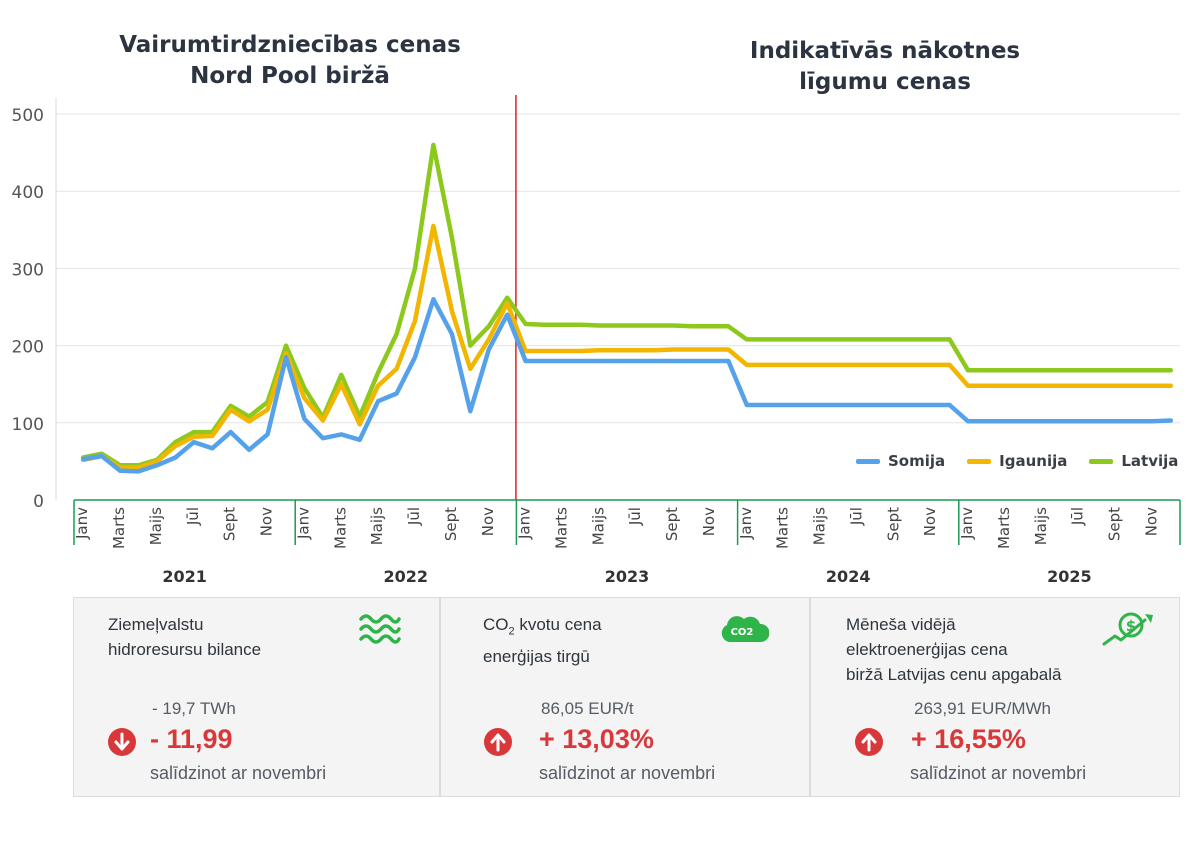  Describe the element at coordinates (901, 624) in the screenshot. I see `card-title-line: Mēneša vidējā` at that location.